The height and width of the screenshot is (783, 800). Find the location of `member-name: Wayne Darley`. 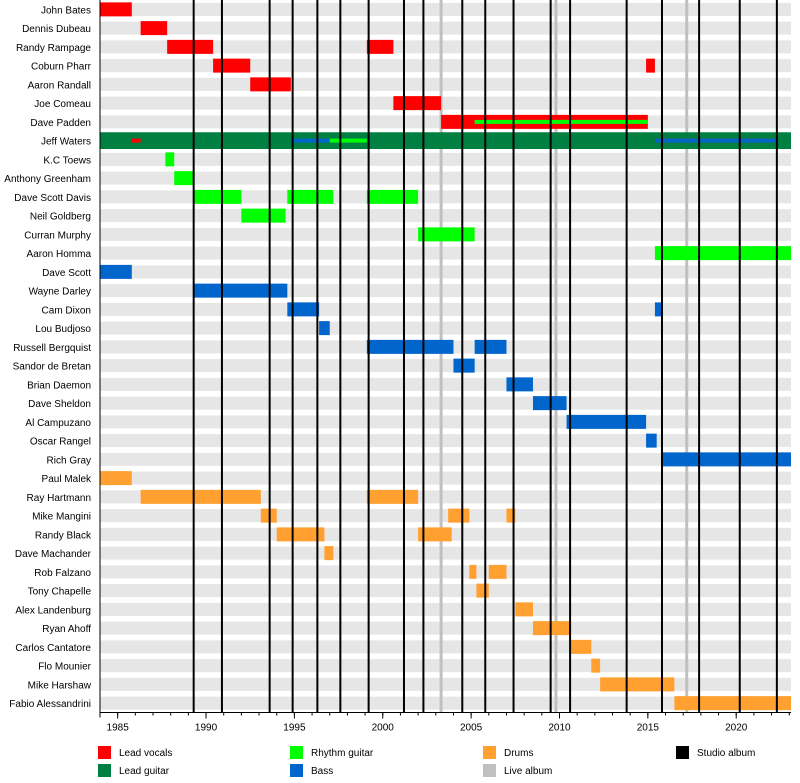

member-name: Wayne Darley is located at coordinates (60, 292).